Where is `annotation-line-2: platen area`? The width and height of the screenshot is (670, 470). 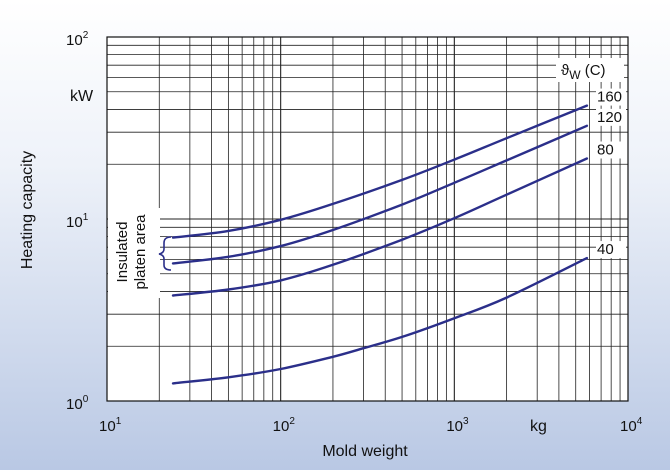 annotation-line-2: platen area is located at coordinates (140, 252).